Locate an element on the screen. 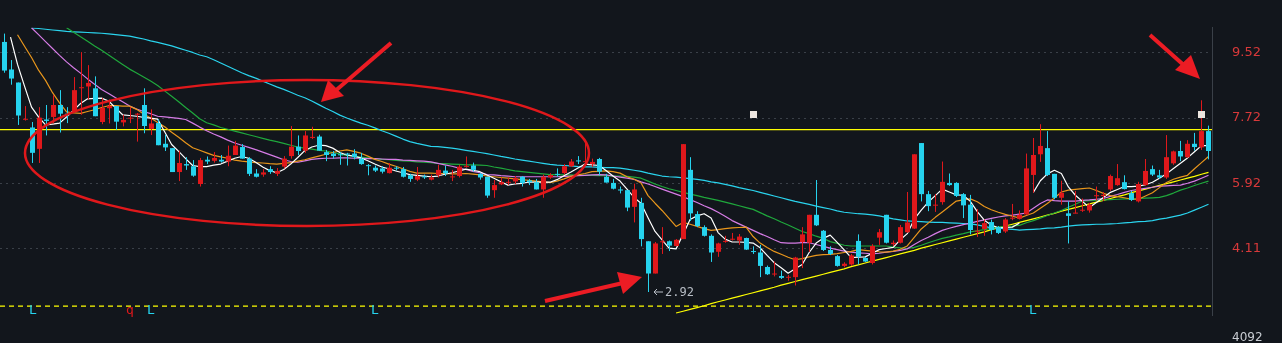  y-tick-label: 5.92 is located at coordinates (1246, 182).